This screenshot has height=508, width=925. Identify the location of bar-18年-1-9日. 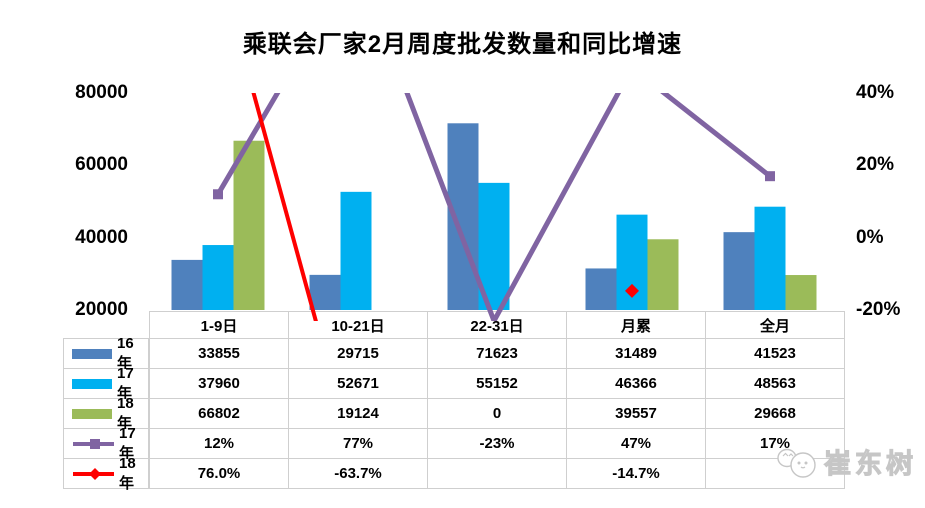
(249, 225).